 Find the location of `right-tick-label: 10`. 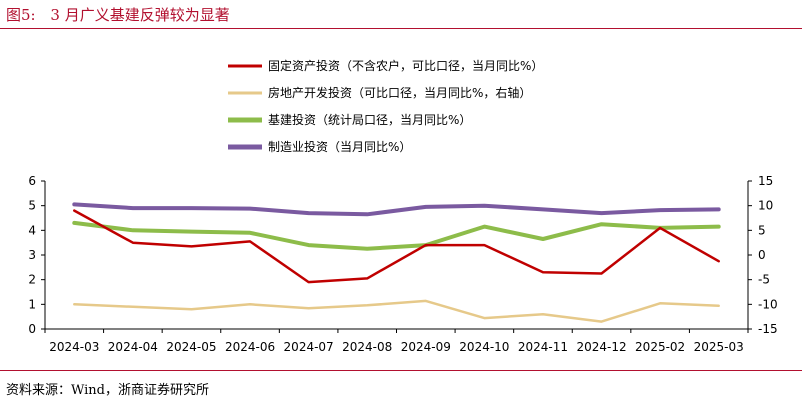

right-tick-label: 10 is located at coordinates (765, 206).